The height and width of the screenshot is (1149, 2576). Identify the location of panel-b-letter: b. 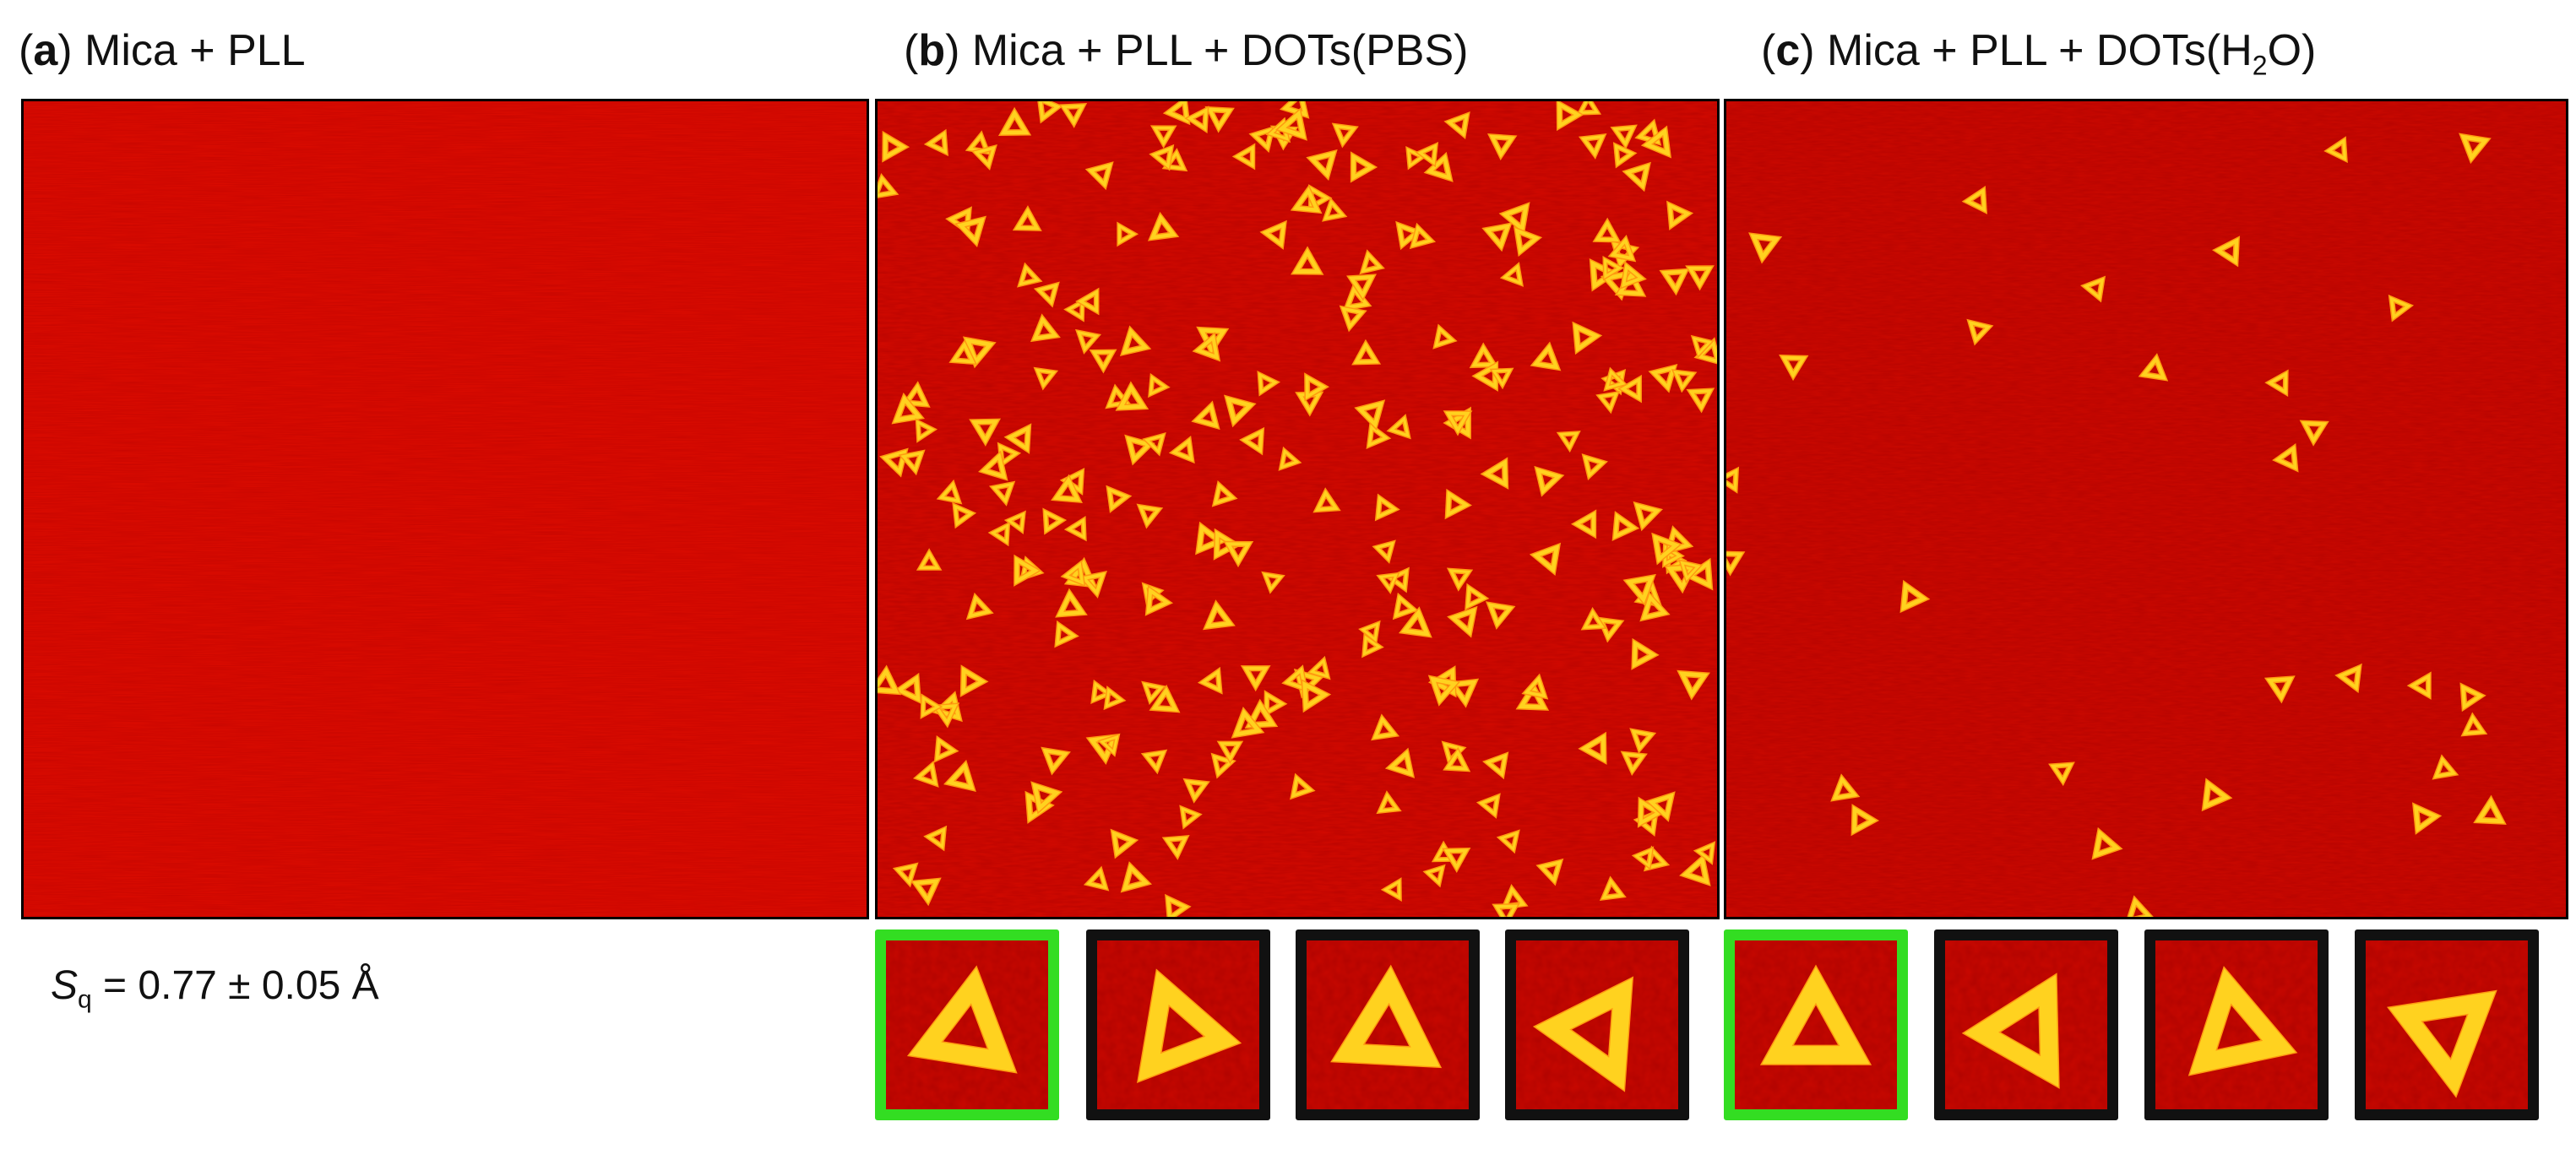
(932, 50).